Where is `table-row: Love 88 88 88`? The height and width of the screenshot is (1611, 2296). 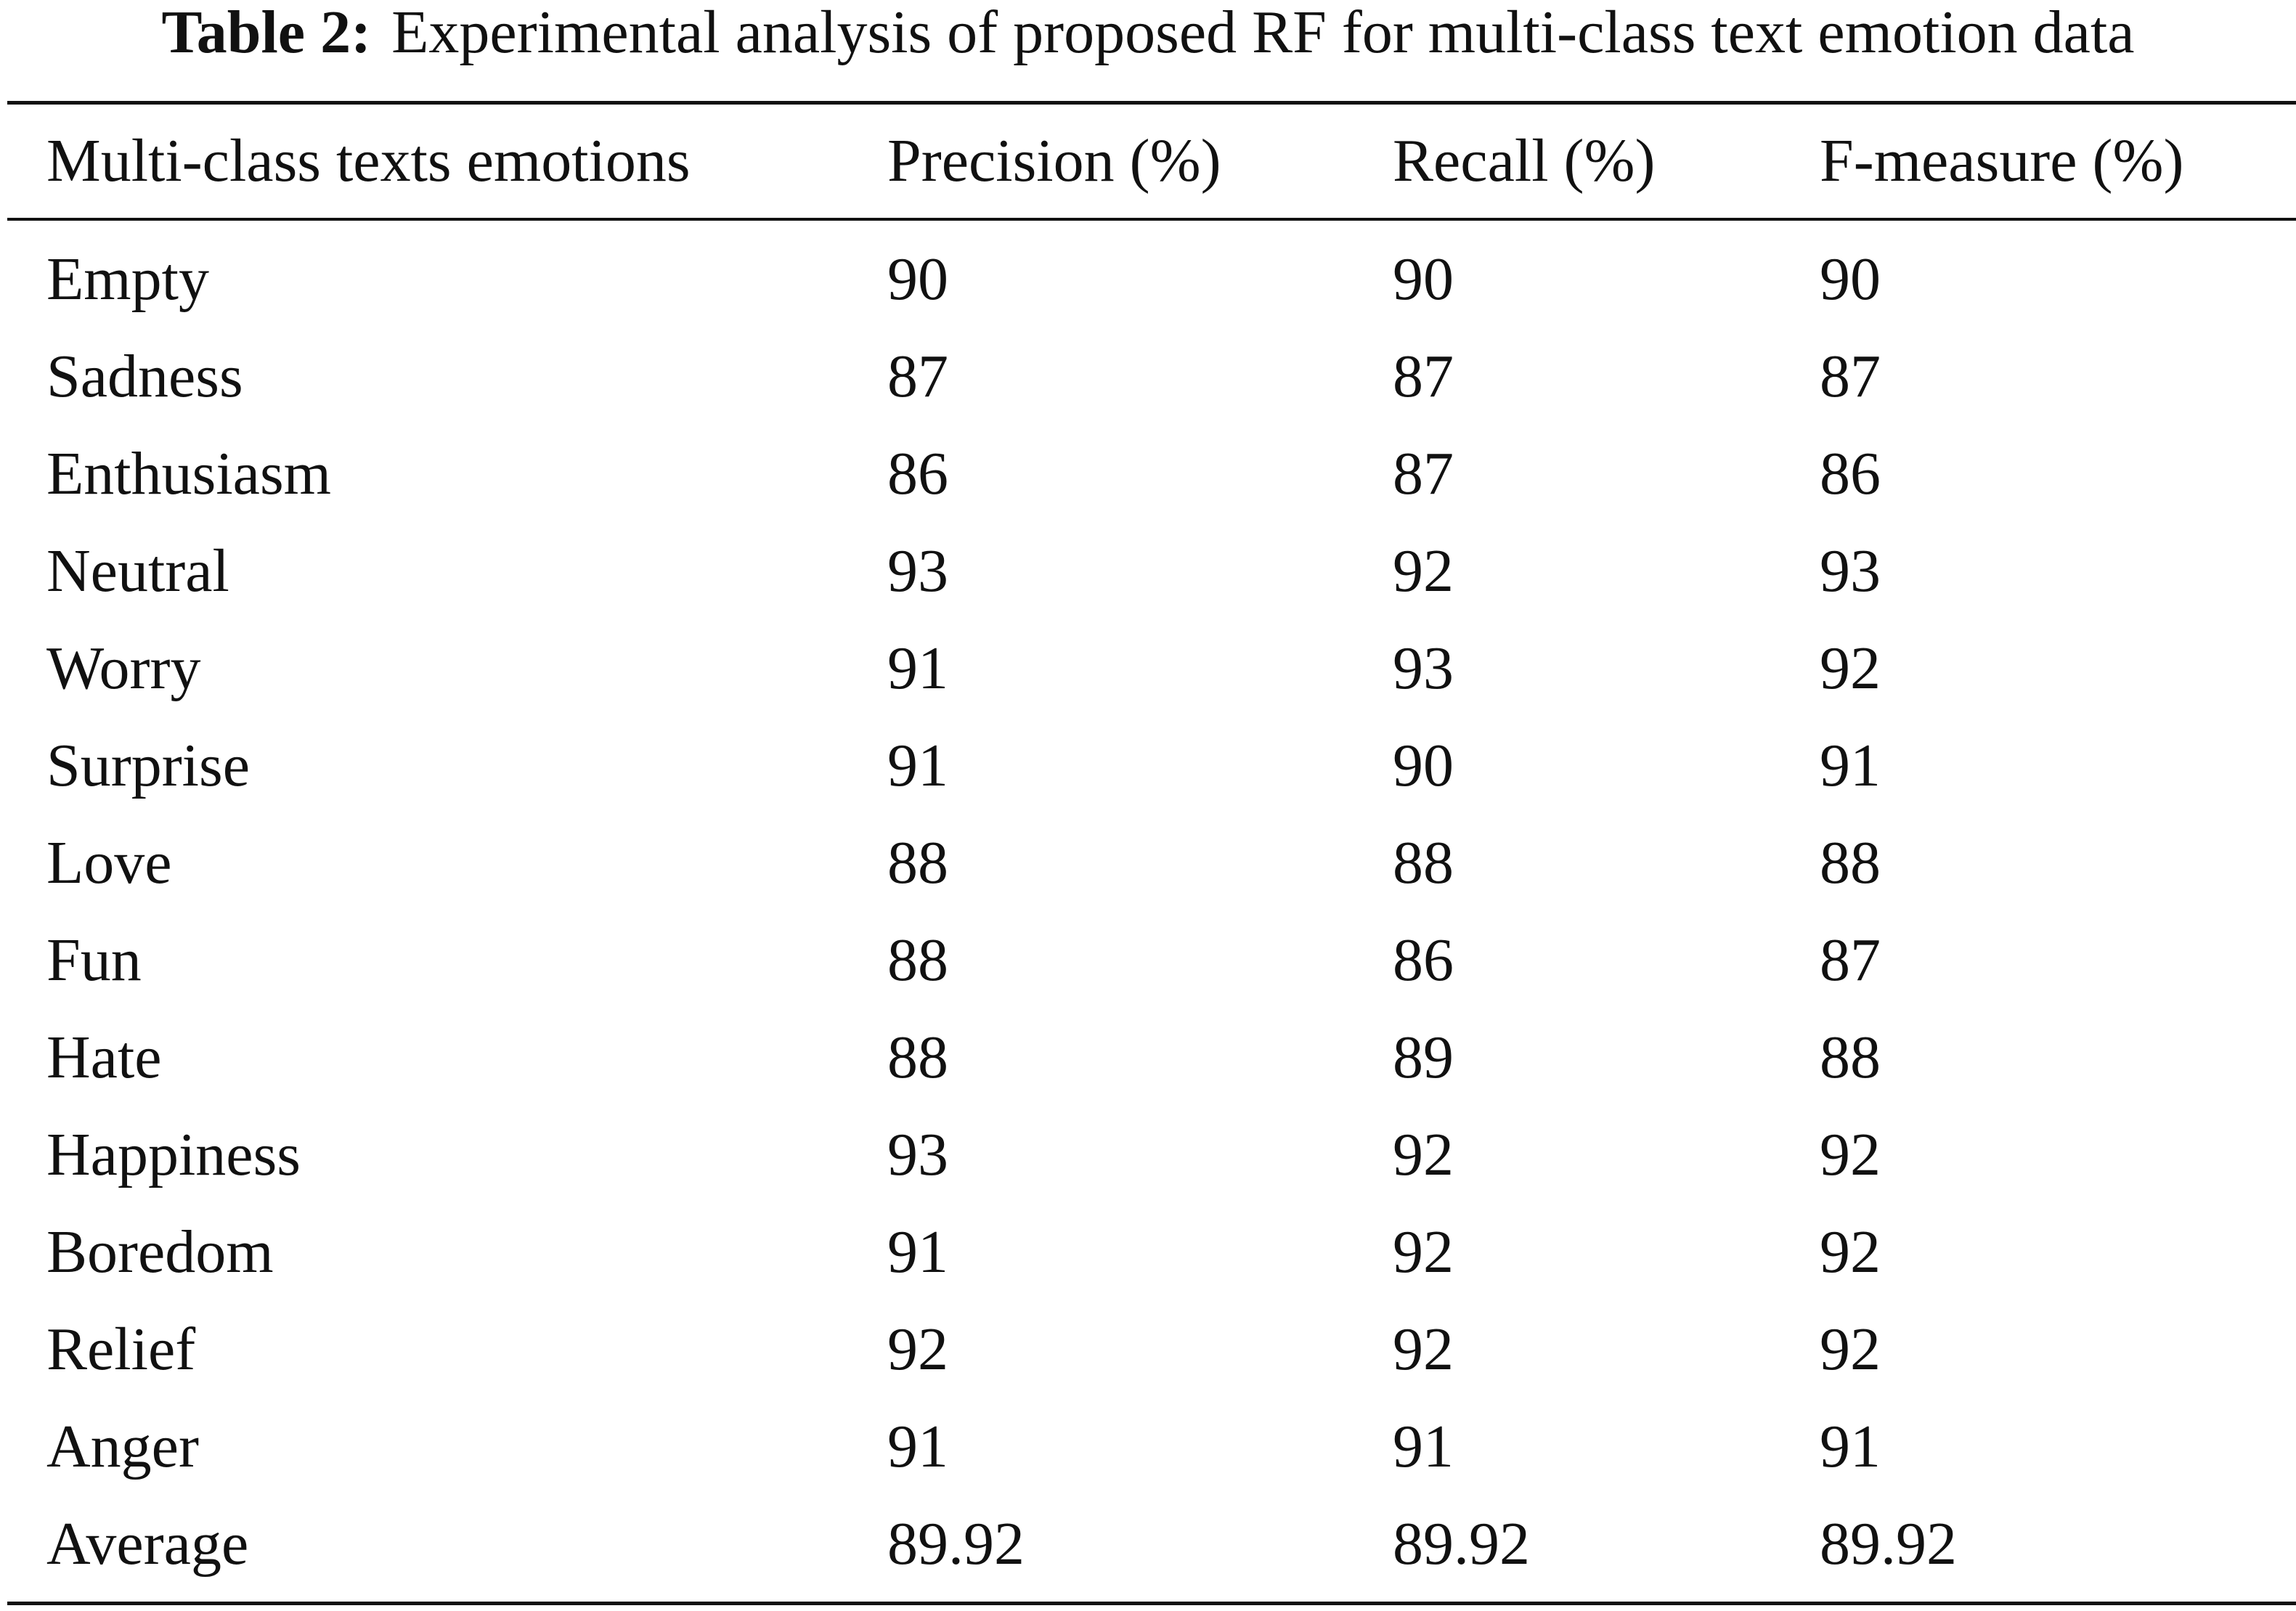
table-row: Love 88 88 88 is located at coordinates (1148, 863).